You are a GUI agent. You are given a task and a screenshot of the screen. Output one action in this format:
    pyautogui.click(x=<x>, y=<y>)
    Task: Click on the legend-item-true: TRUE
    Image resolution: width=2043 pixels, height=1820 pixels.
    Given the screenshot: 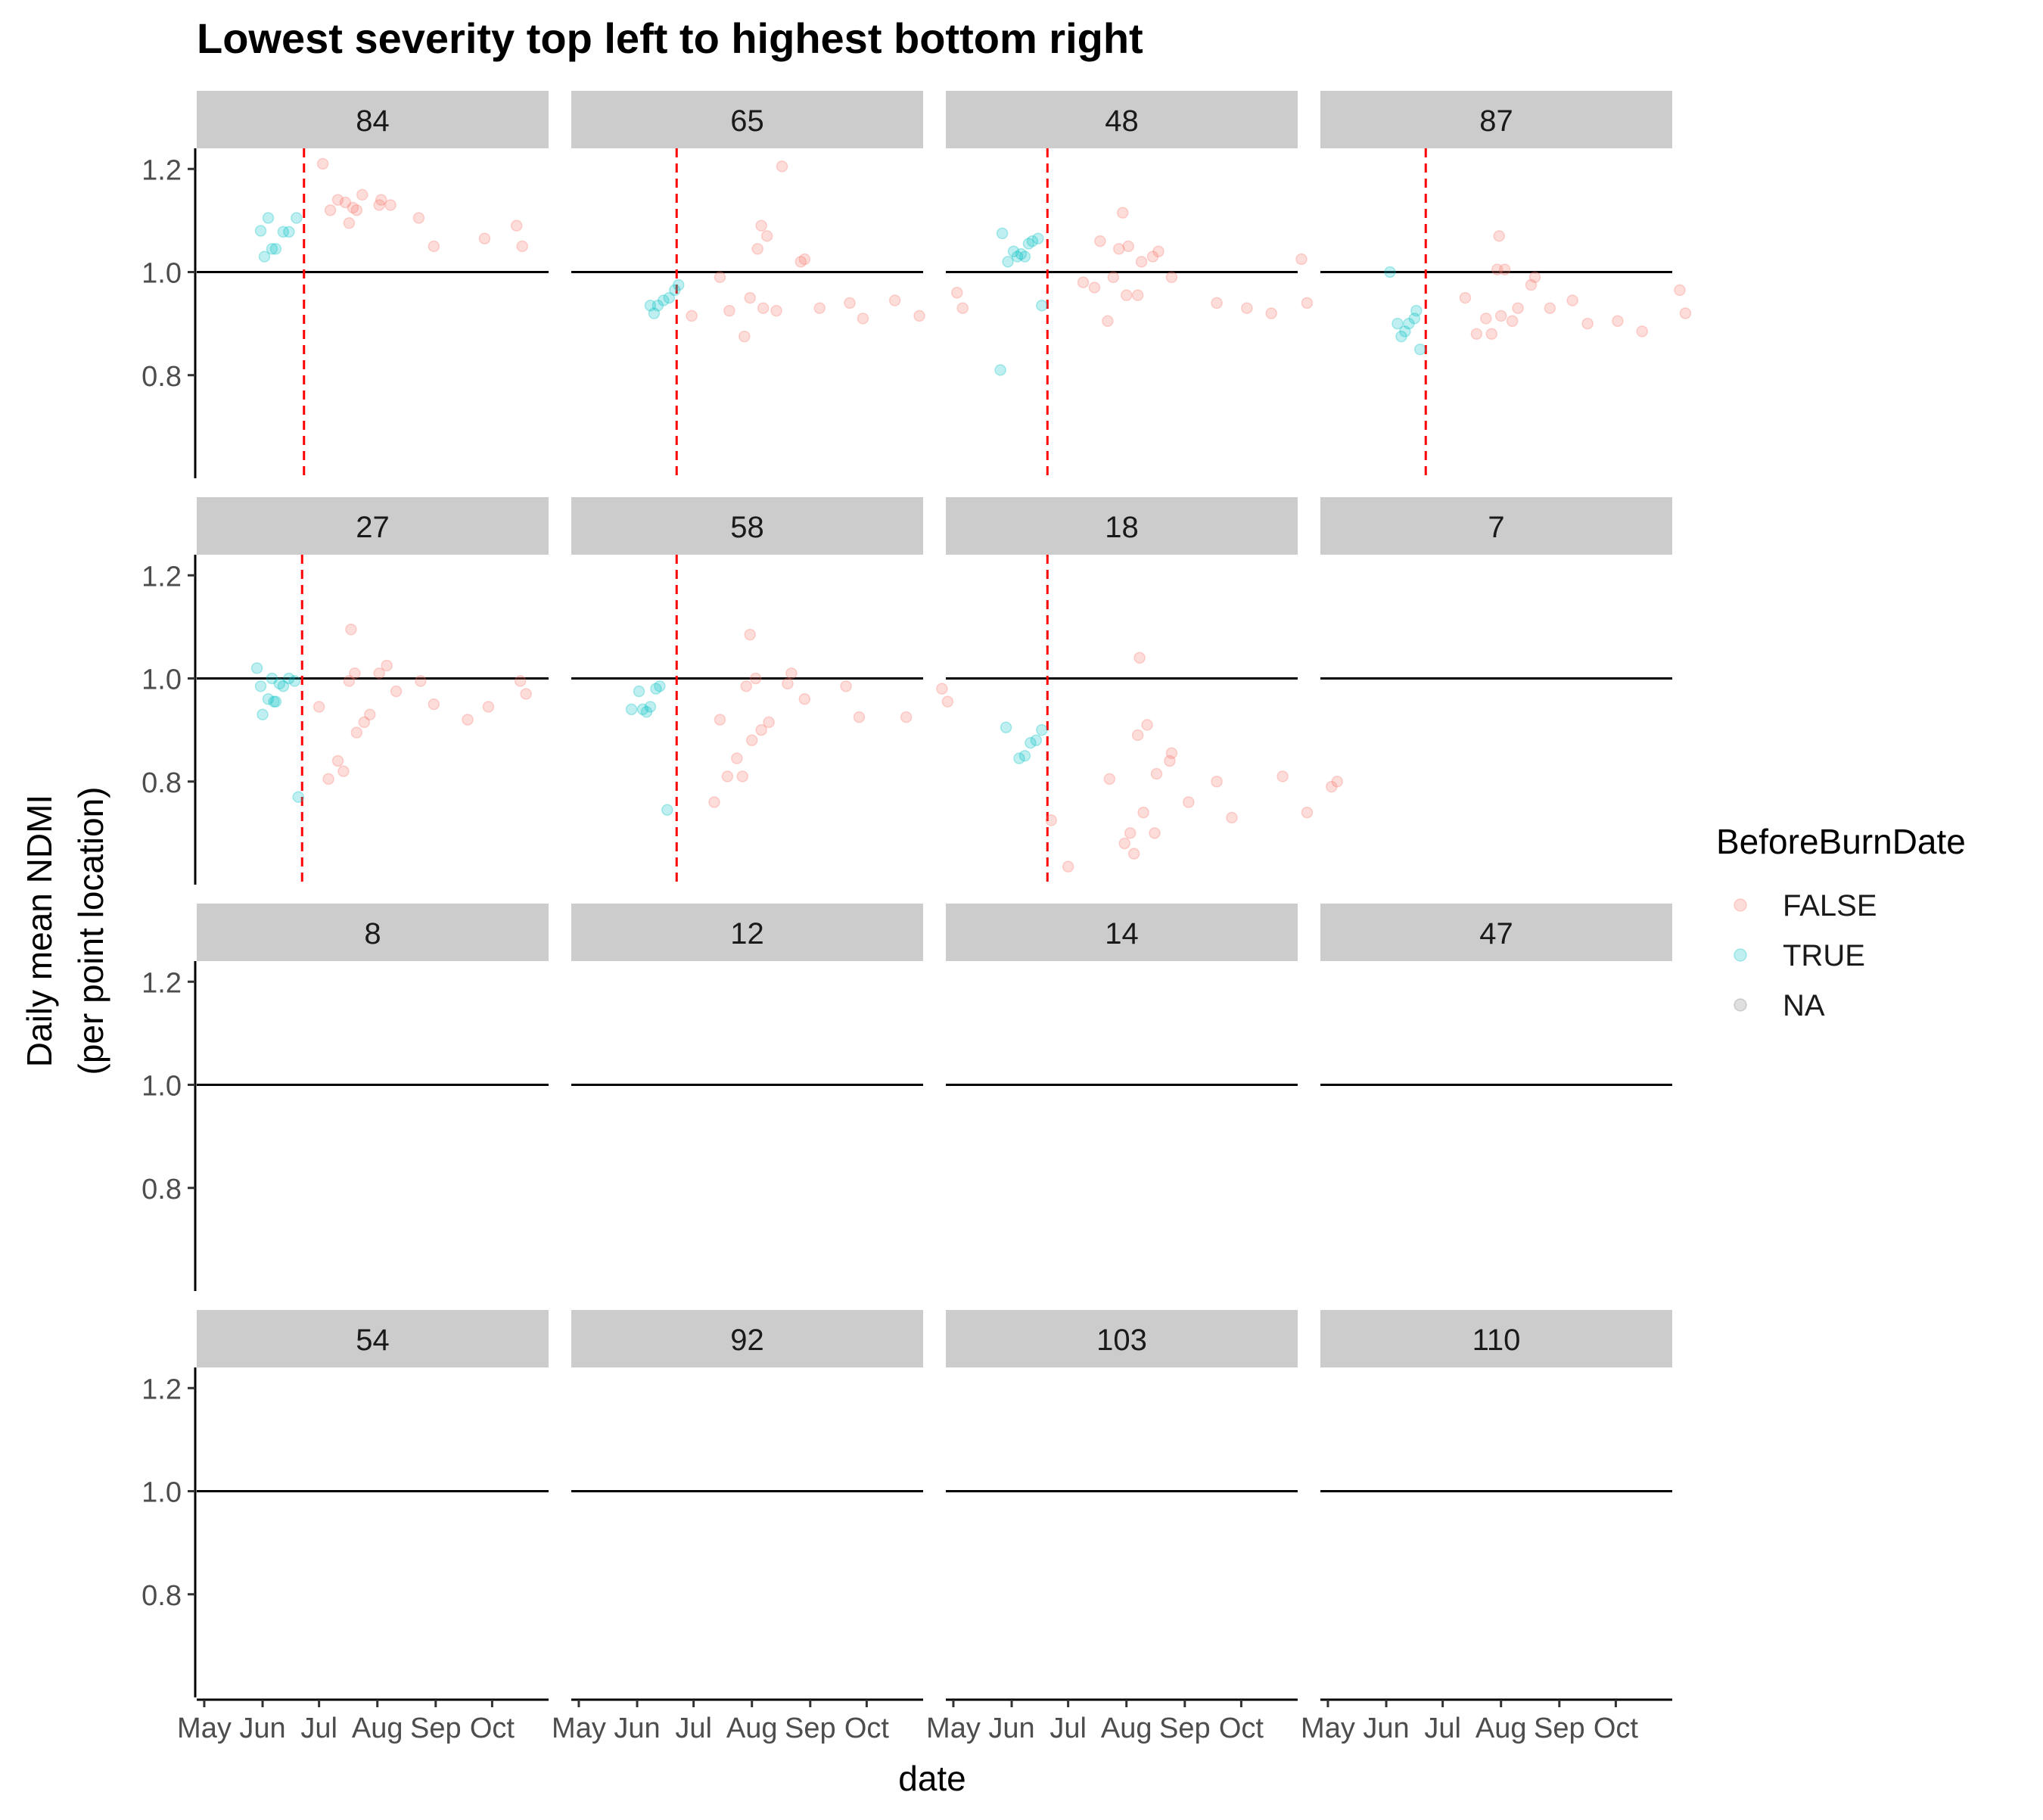 What is the action you would take?
    pyautogui.click(x=1800, y=955)
    